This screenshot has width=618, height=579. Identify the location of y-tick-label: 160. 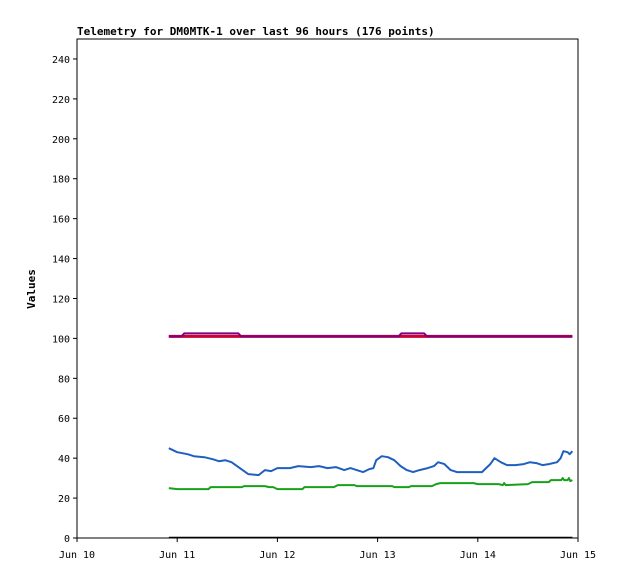
(61, 220).